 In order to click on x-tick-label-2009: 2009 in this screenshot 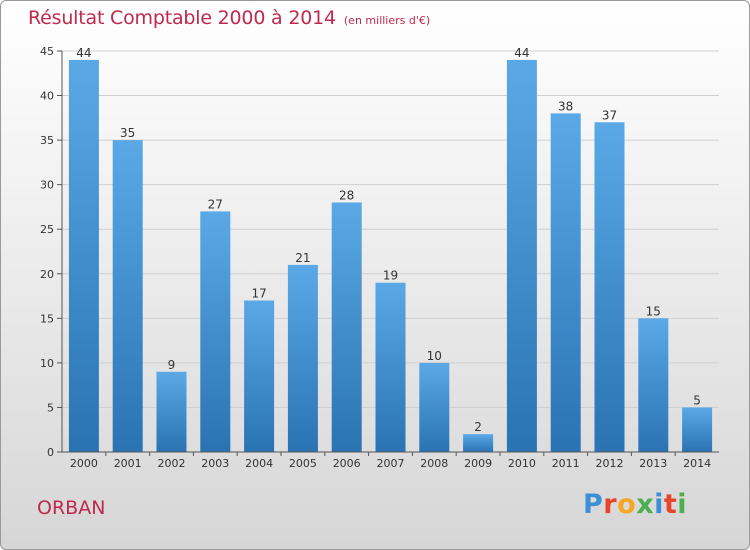, I will do `click(478, 463)`.